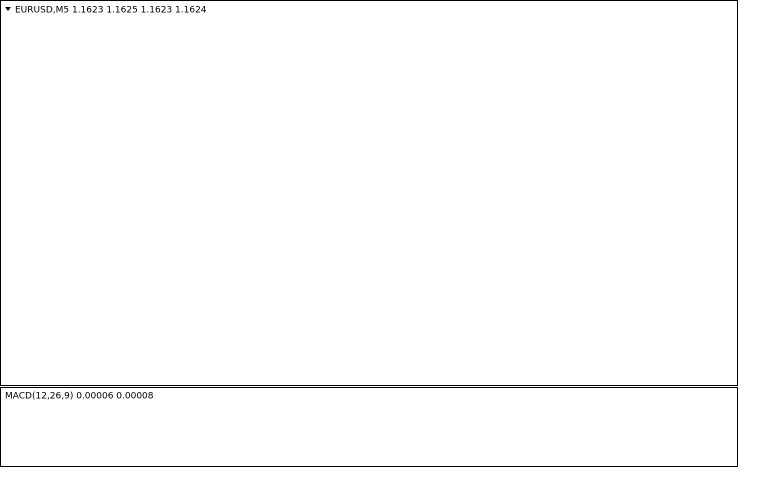  What do you see at coordinates (79, 397) in the screenshot?
I see `macd-title: MACD(12,26,9) 0.00006 0.00008` at bounding box center [79, 397].